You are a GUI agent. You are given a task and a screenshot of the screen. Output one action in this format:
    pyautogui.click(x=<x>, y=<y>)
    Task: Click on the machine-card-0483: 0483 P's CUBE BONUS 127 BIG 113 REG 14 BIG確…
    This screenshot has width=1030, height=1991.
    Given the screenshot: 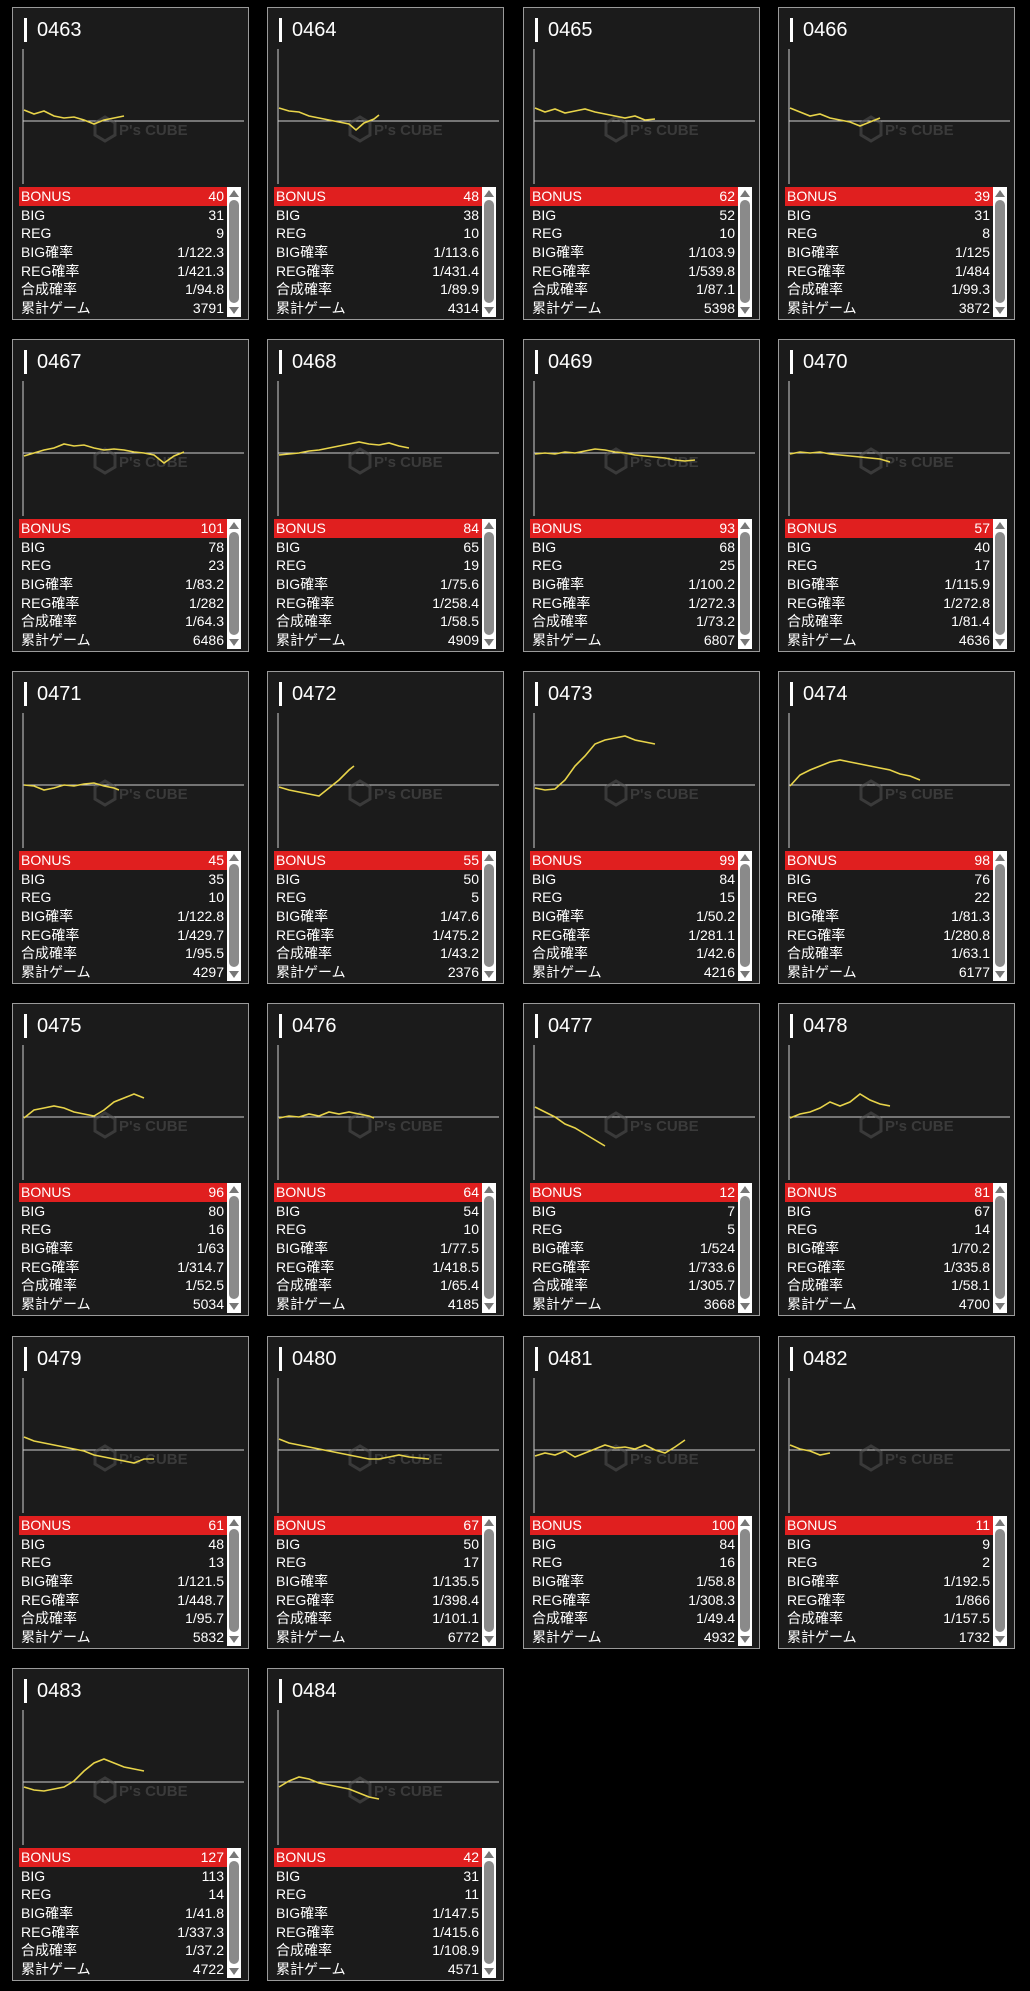 What is the action you would take?
    pyautogui.click(x=130, y=1824)
    